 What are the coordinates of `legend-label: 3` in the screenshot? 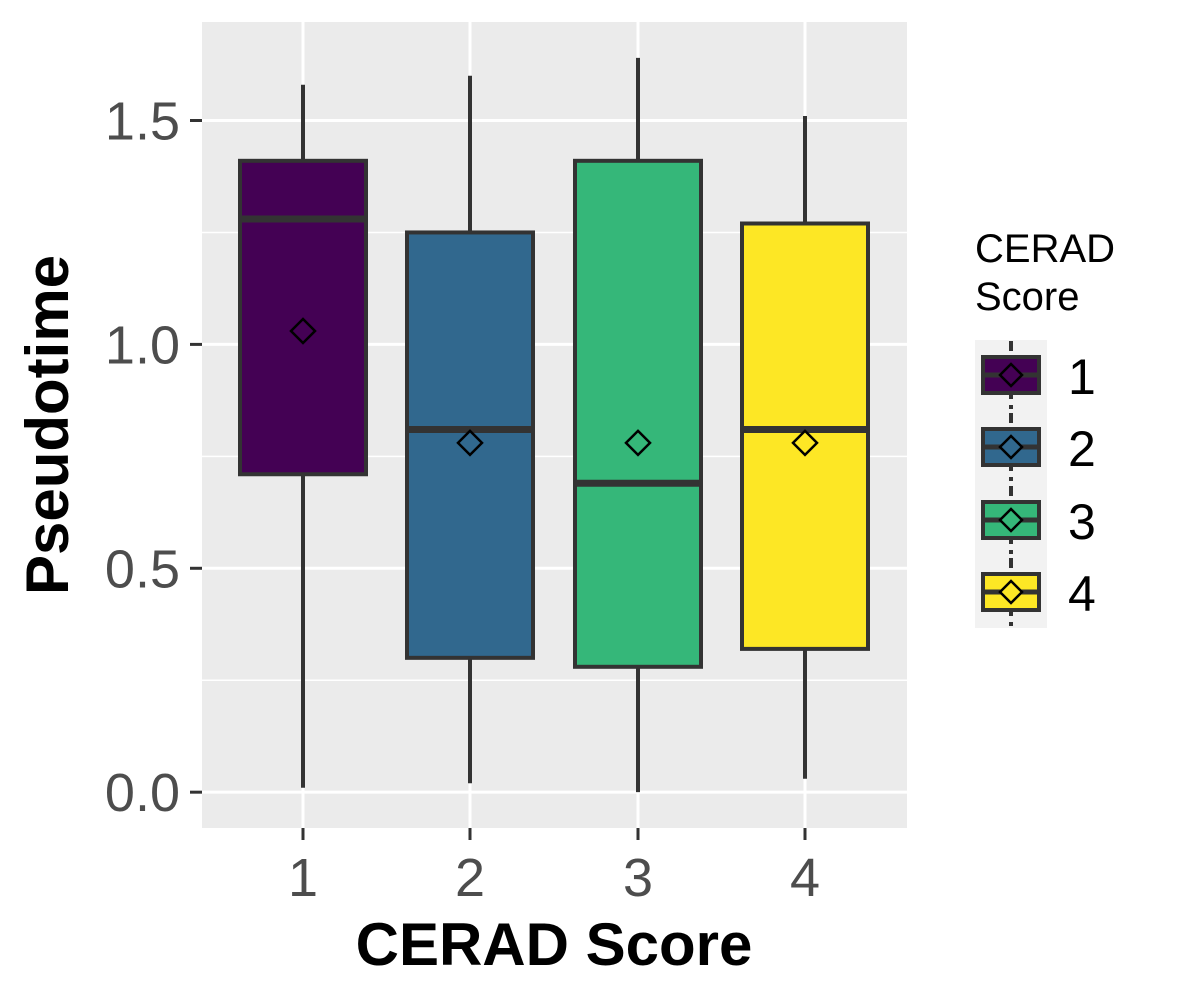 It's located at (1082, 522).